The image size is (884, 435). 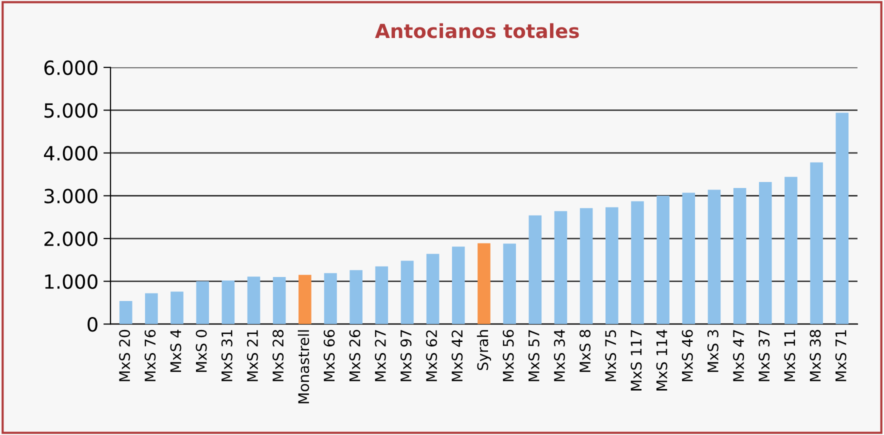 I want to click on x-tick-label: MxS 46, so click(x=687, y=356).